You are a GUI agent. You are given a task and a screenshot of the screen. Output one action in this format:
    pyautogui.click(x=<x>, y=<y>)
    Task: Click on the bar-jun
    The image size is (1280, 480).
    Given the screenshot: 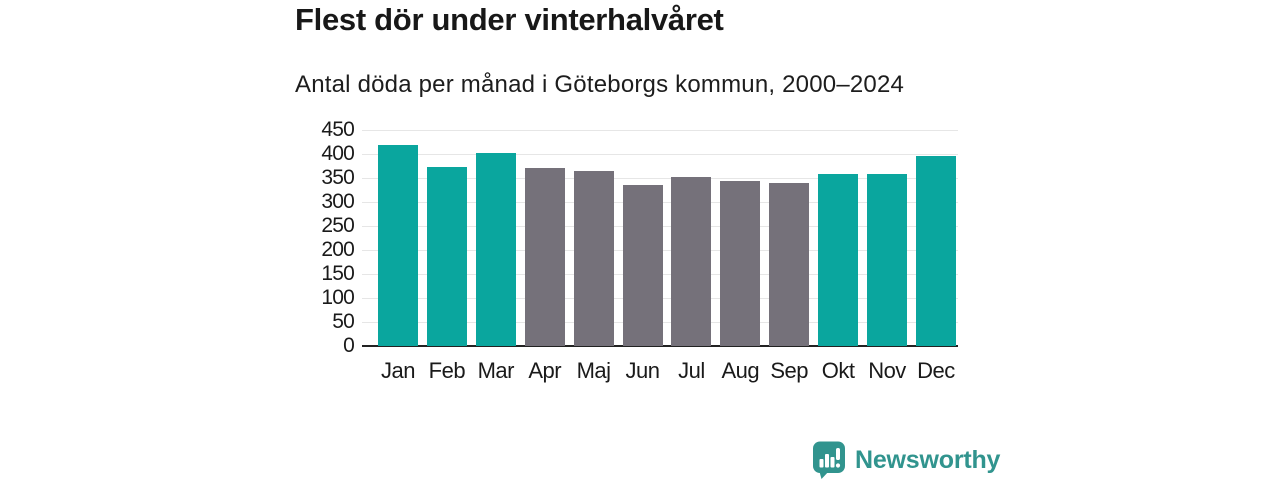 What is the action you would take?
    pyautogui.click(x=642, y=265)
    